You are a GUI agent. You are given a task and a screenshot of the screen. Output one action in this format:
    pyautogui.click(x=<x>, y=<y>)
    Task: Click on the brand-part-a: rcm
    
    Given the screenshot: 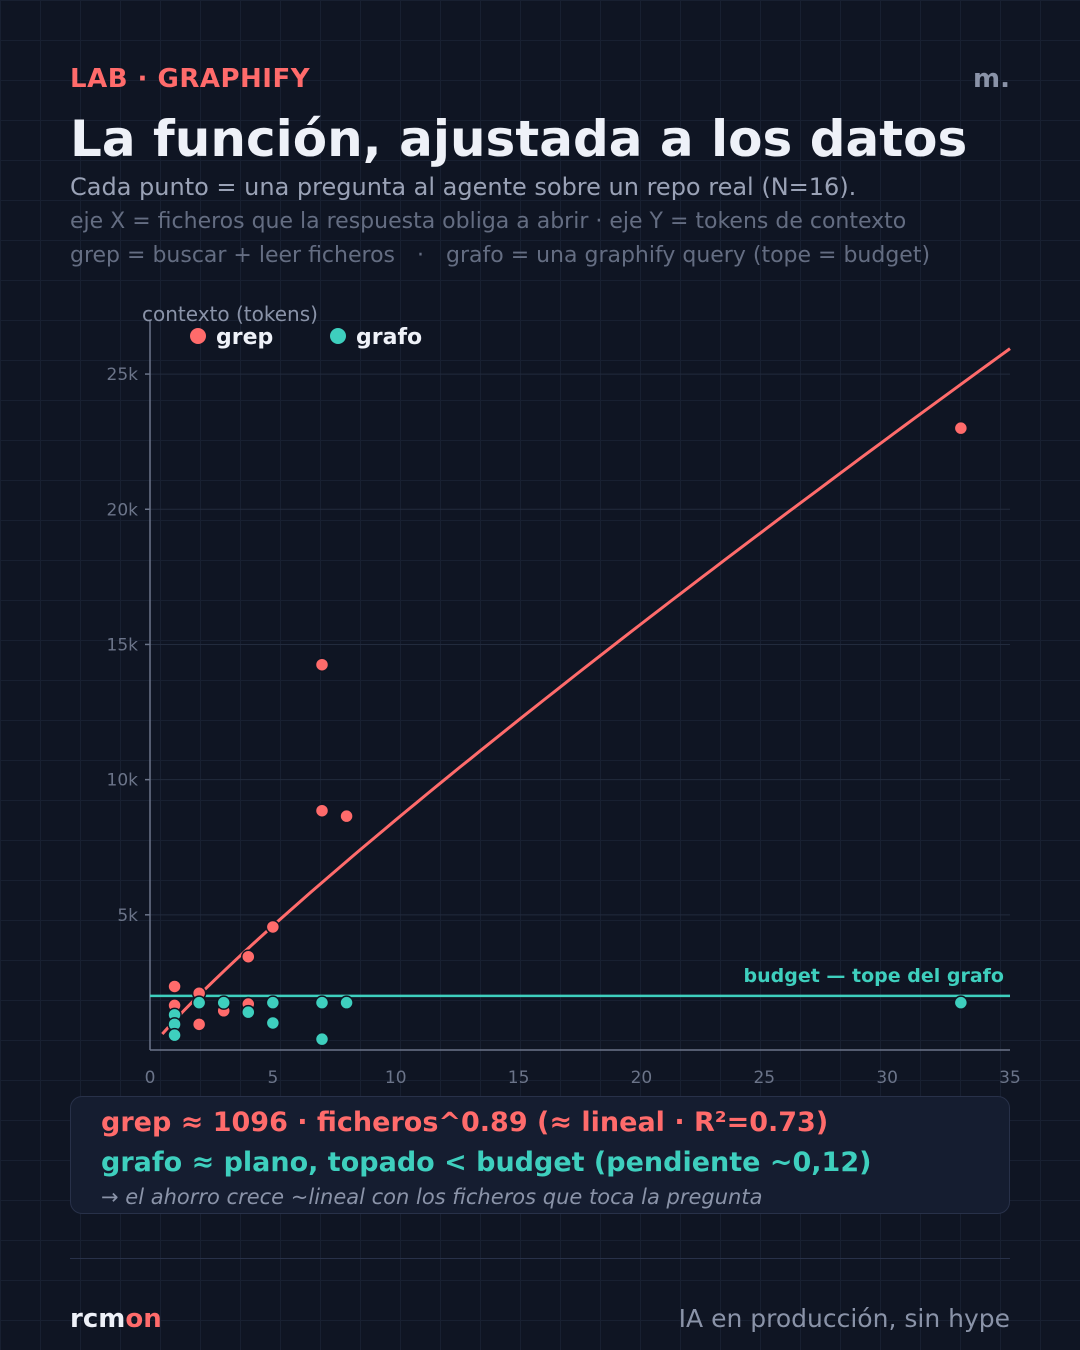 What is the action you would take?
    pyautogui.click(x=98, y=1319)
    